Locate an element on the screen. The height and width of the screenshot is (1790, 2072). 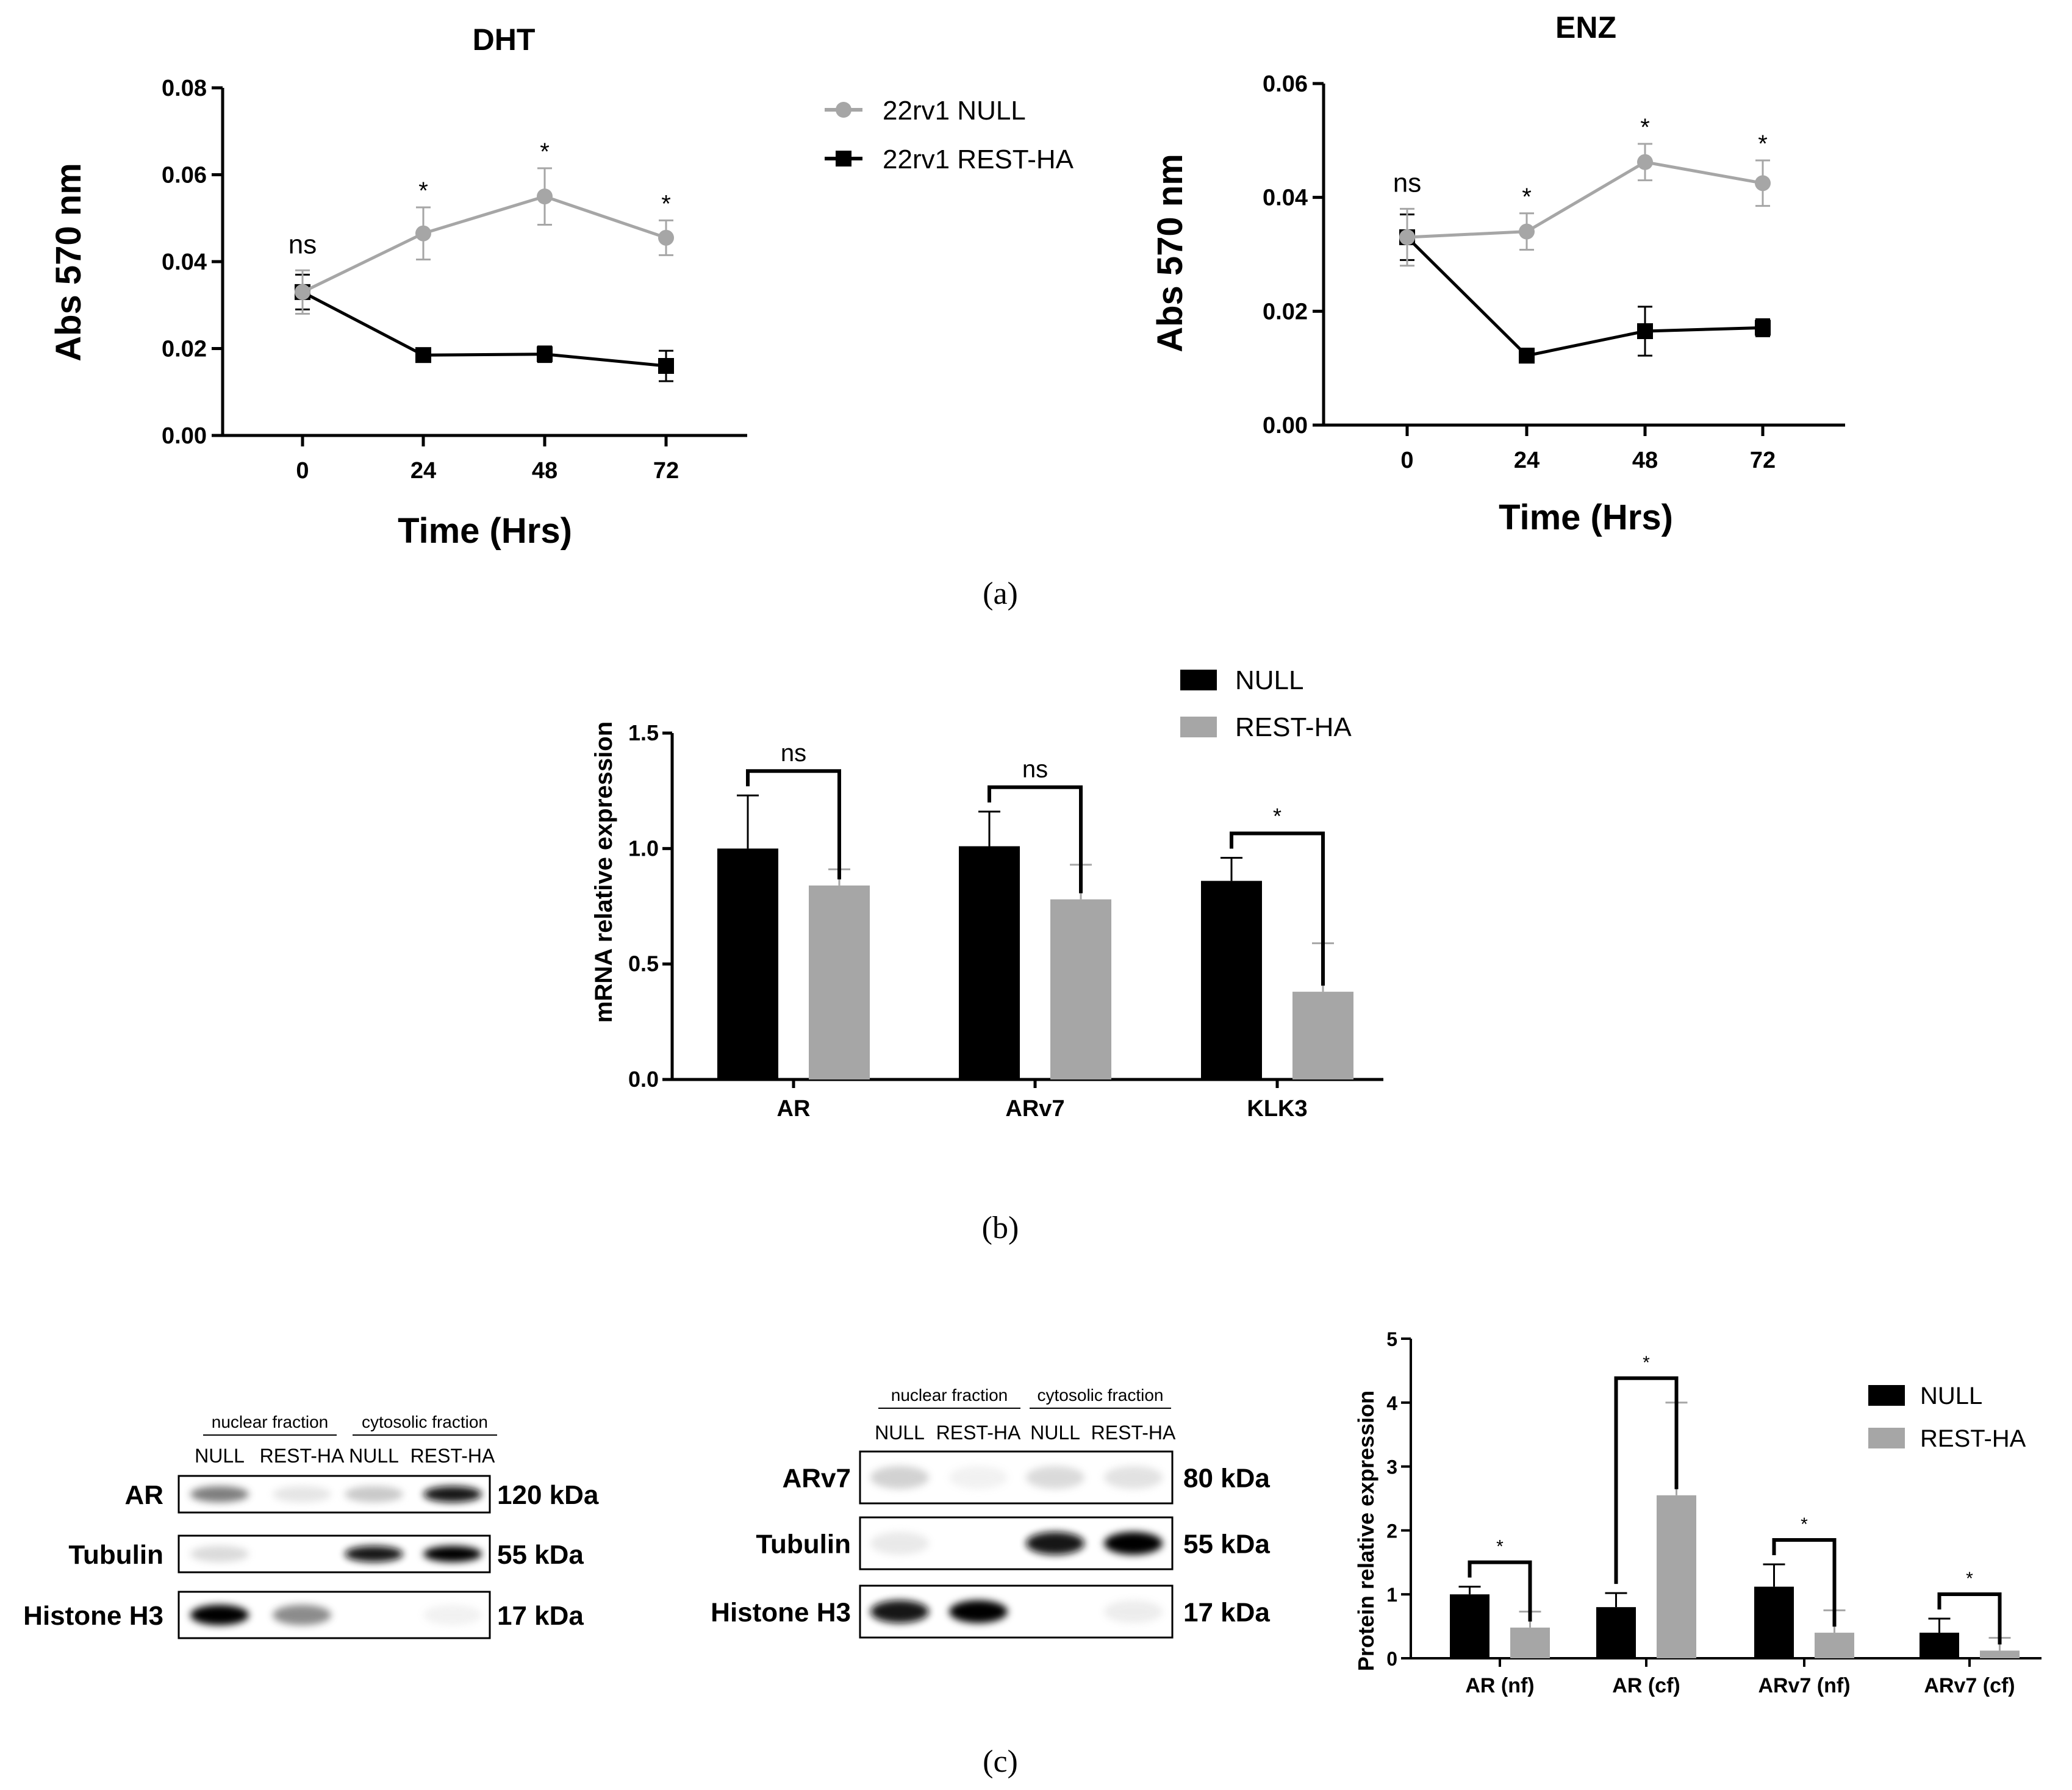
legend-swatch-rest is located at coordinates (1886, 1438).